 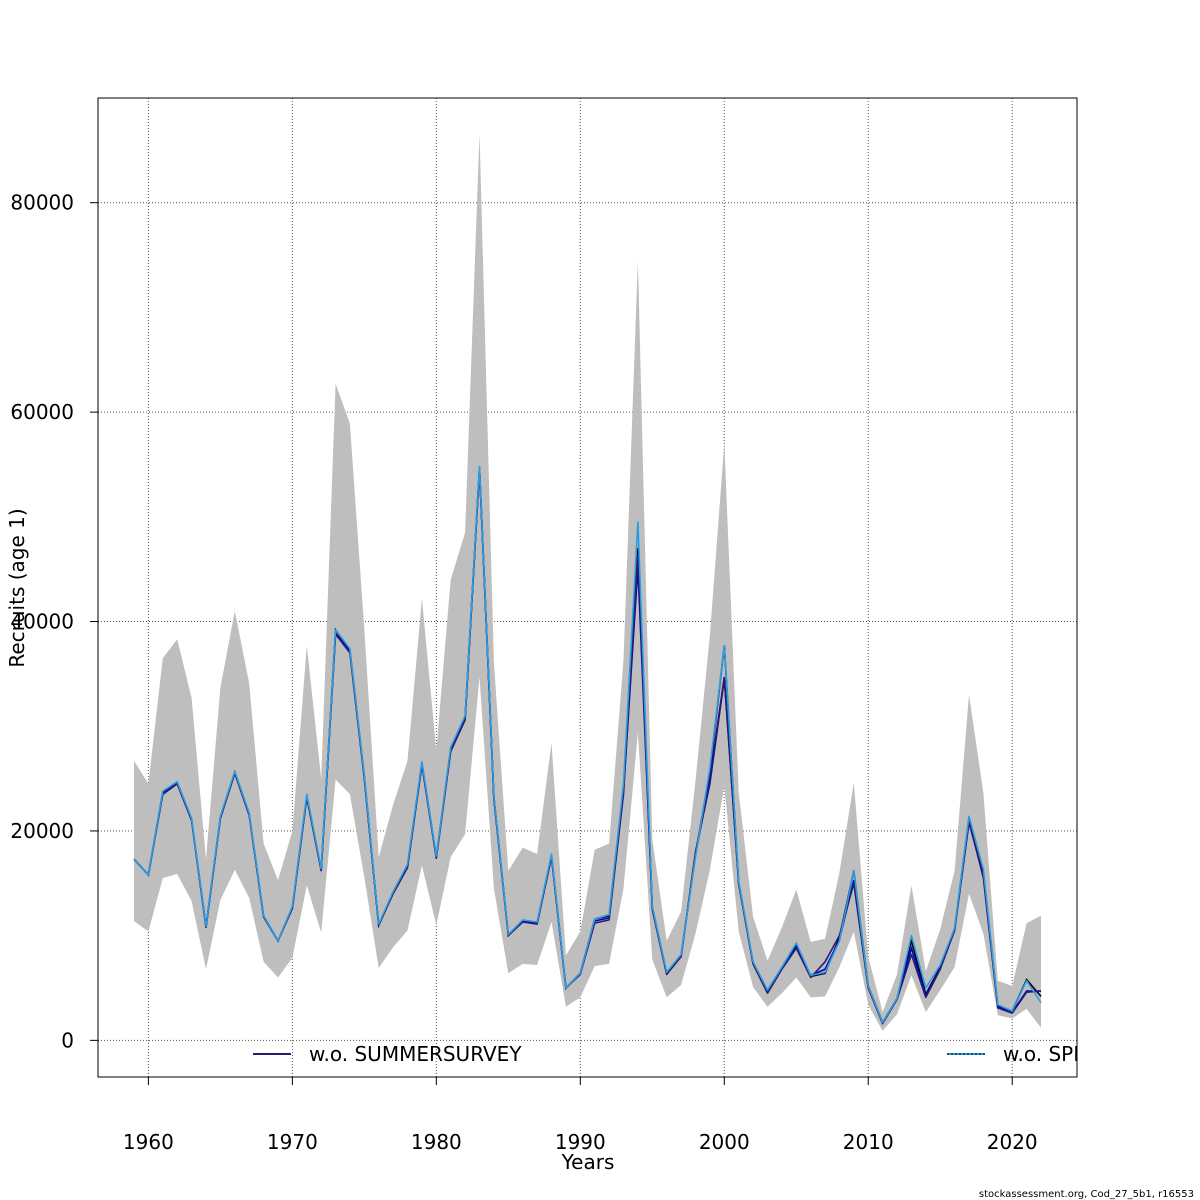 I want to click on x-tick-label: 2000, so click(x=724, y=1142).